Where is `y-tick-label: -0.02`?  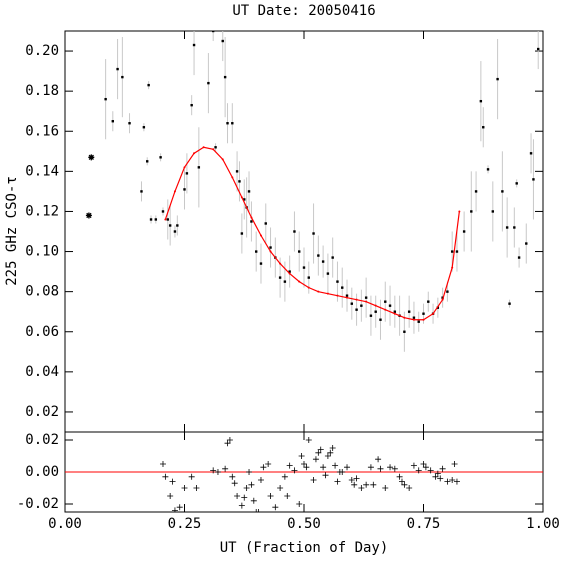
y-tick-label: -0.02 is located at coordinates (38, 504).